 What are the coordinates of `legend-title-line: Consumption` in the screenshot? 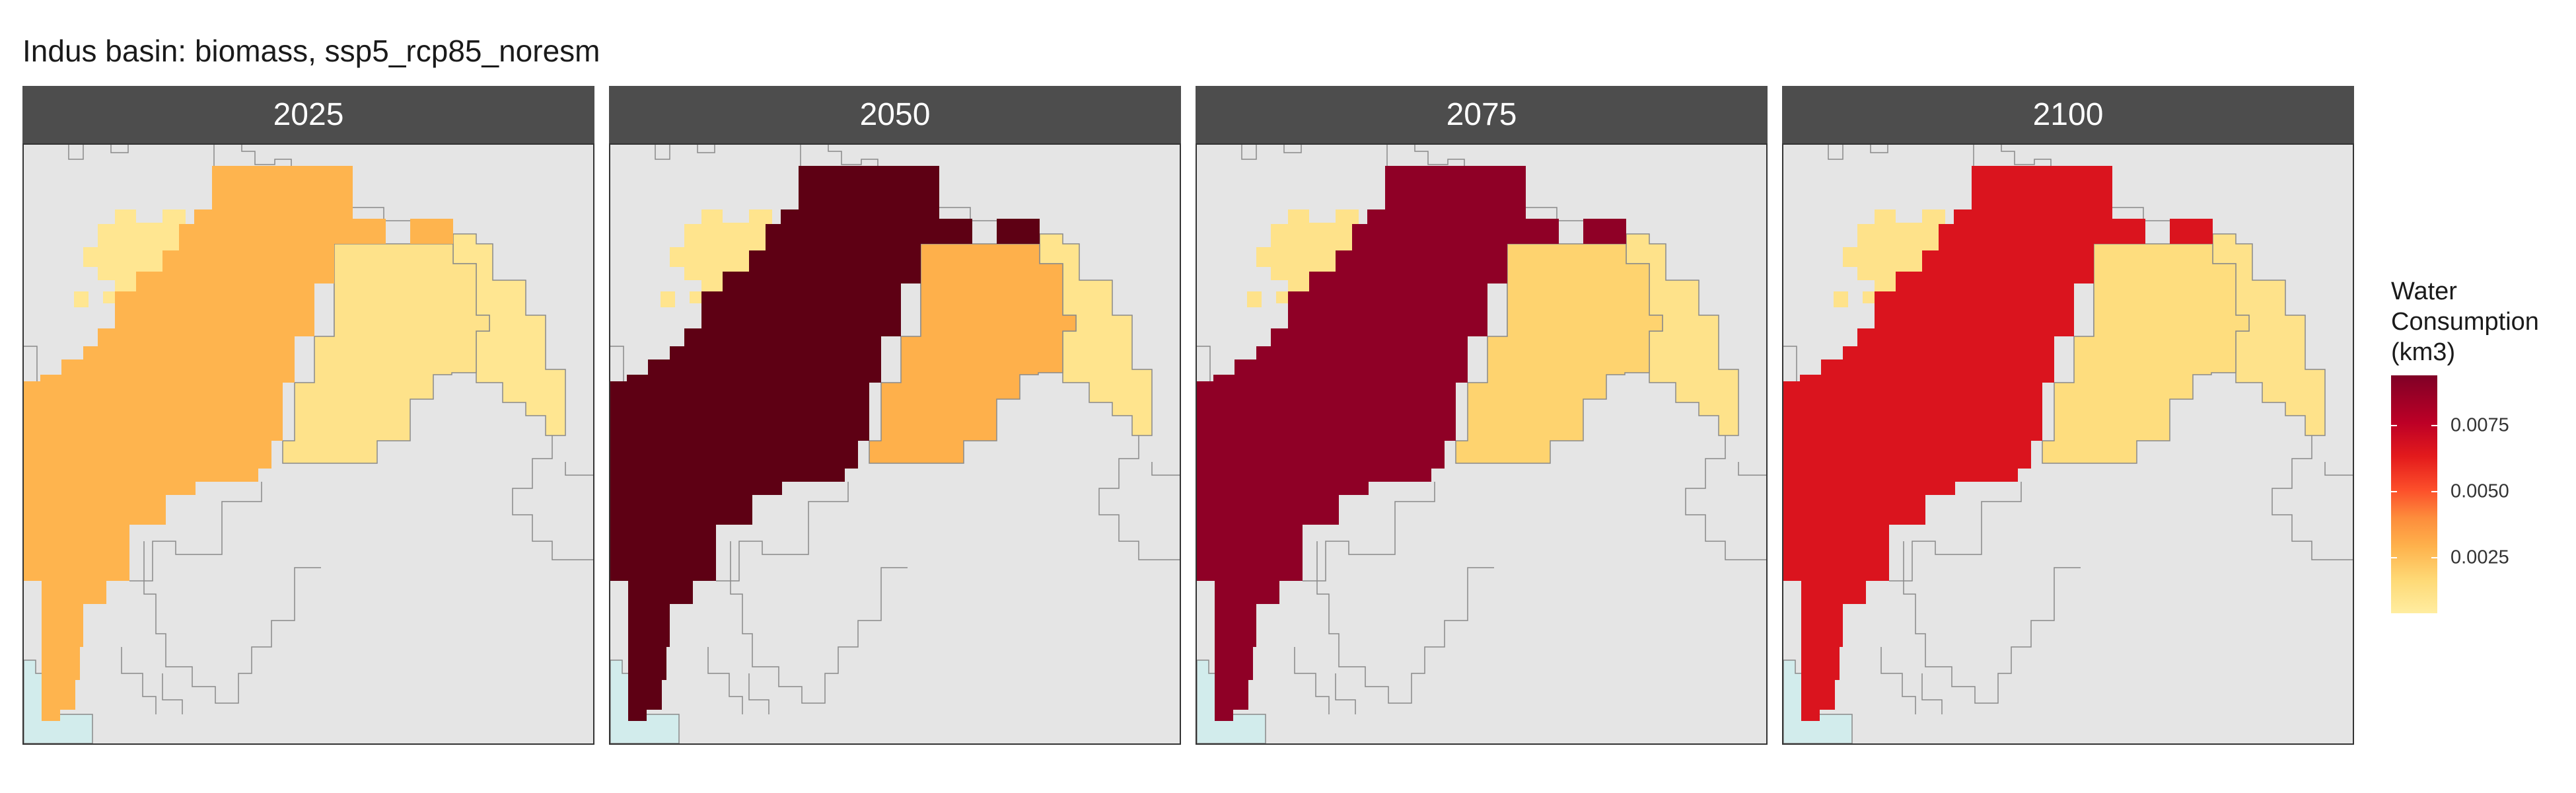 It's located at (2465, 322).